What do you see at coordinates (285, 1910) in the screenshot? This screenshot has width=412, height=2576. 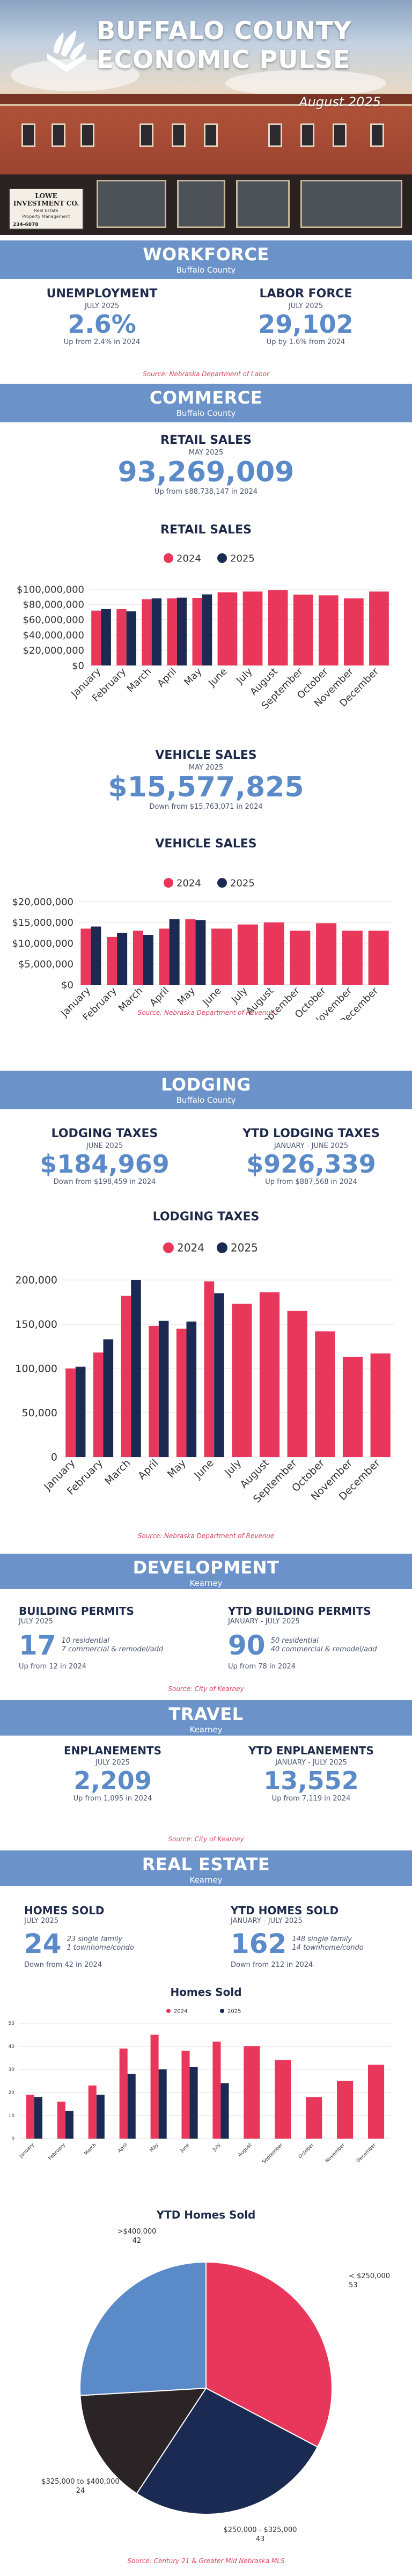 I see `stat-label: YTD HOMES SOLD` at bounding box center [285, 1910].